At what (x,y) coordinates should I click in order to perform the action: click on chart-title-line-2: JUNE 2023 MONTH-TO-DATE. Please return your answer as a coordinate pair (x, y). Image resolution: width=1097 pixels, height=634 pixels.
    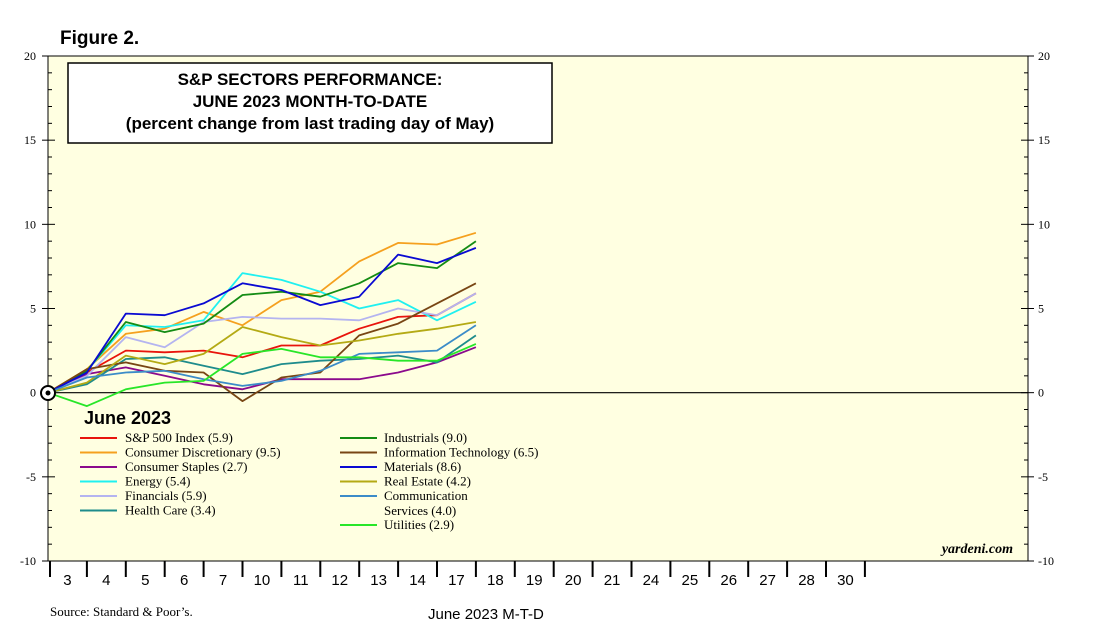
    Looking at the image, I should click on (310, 101).